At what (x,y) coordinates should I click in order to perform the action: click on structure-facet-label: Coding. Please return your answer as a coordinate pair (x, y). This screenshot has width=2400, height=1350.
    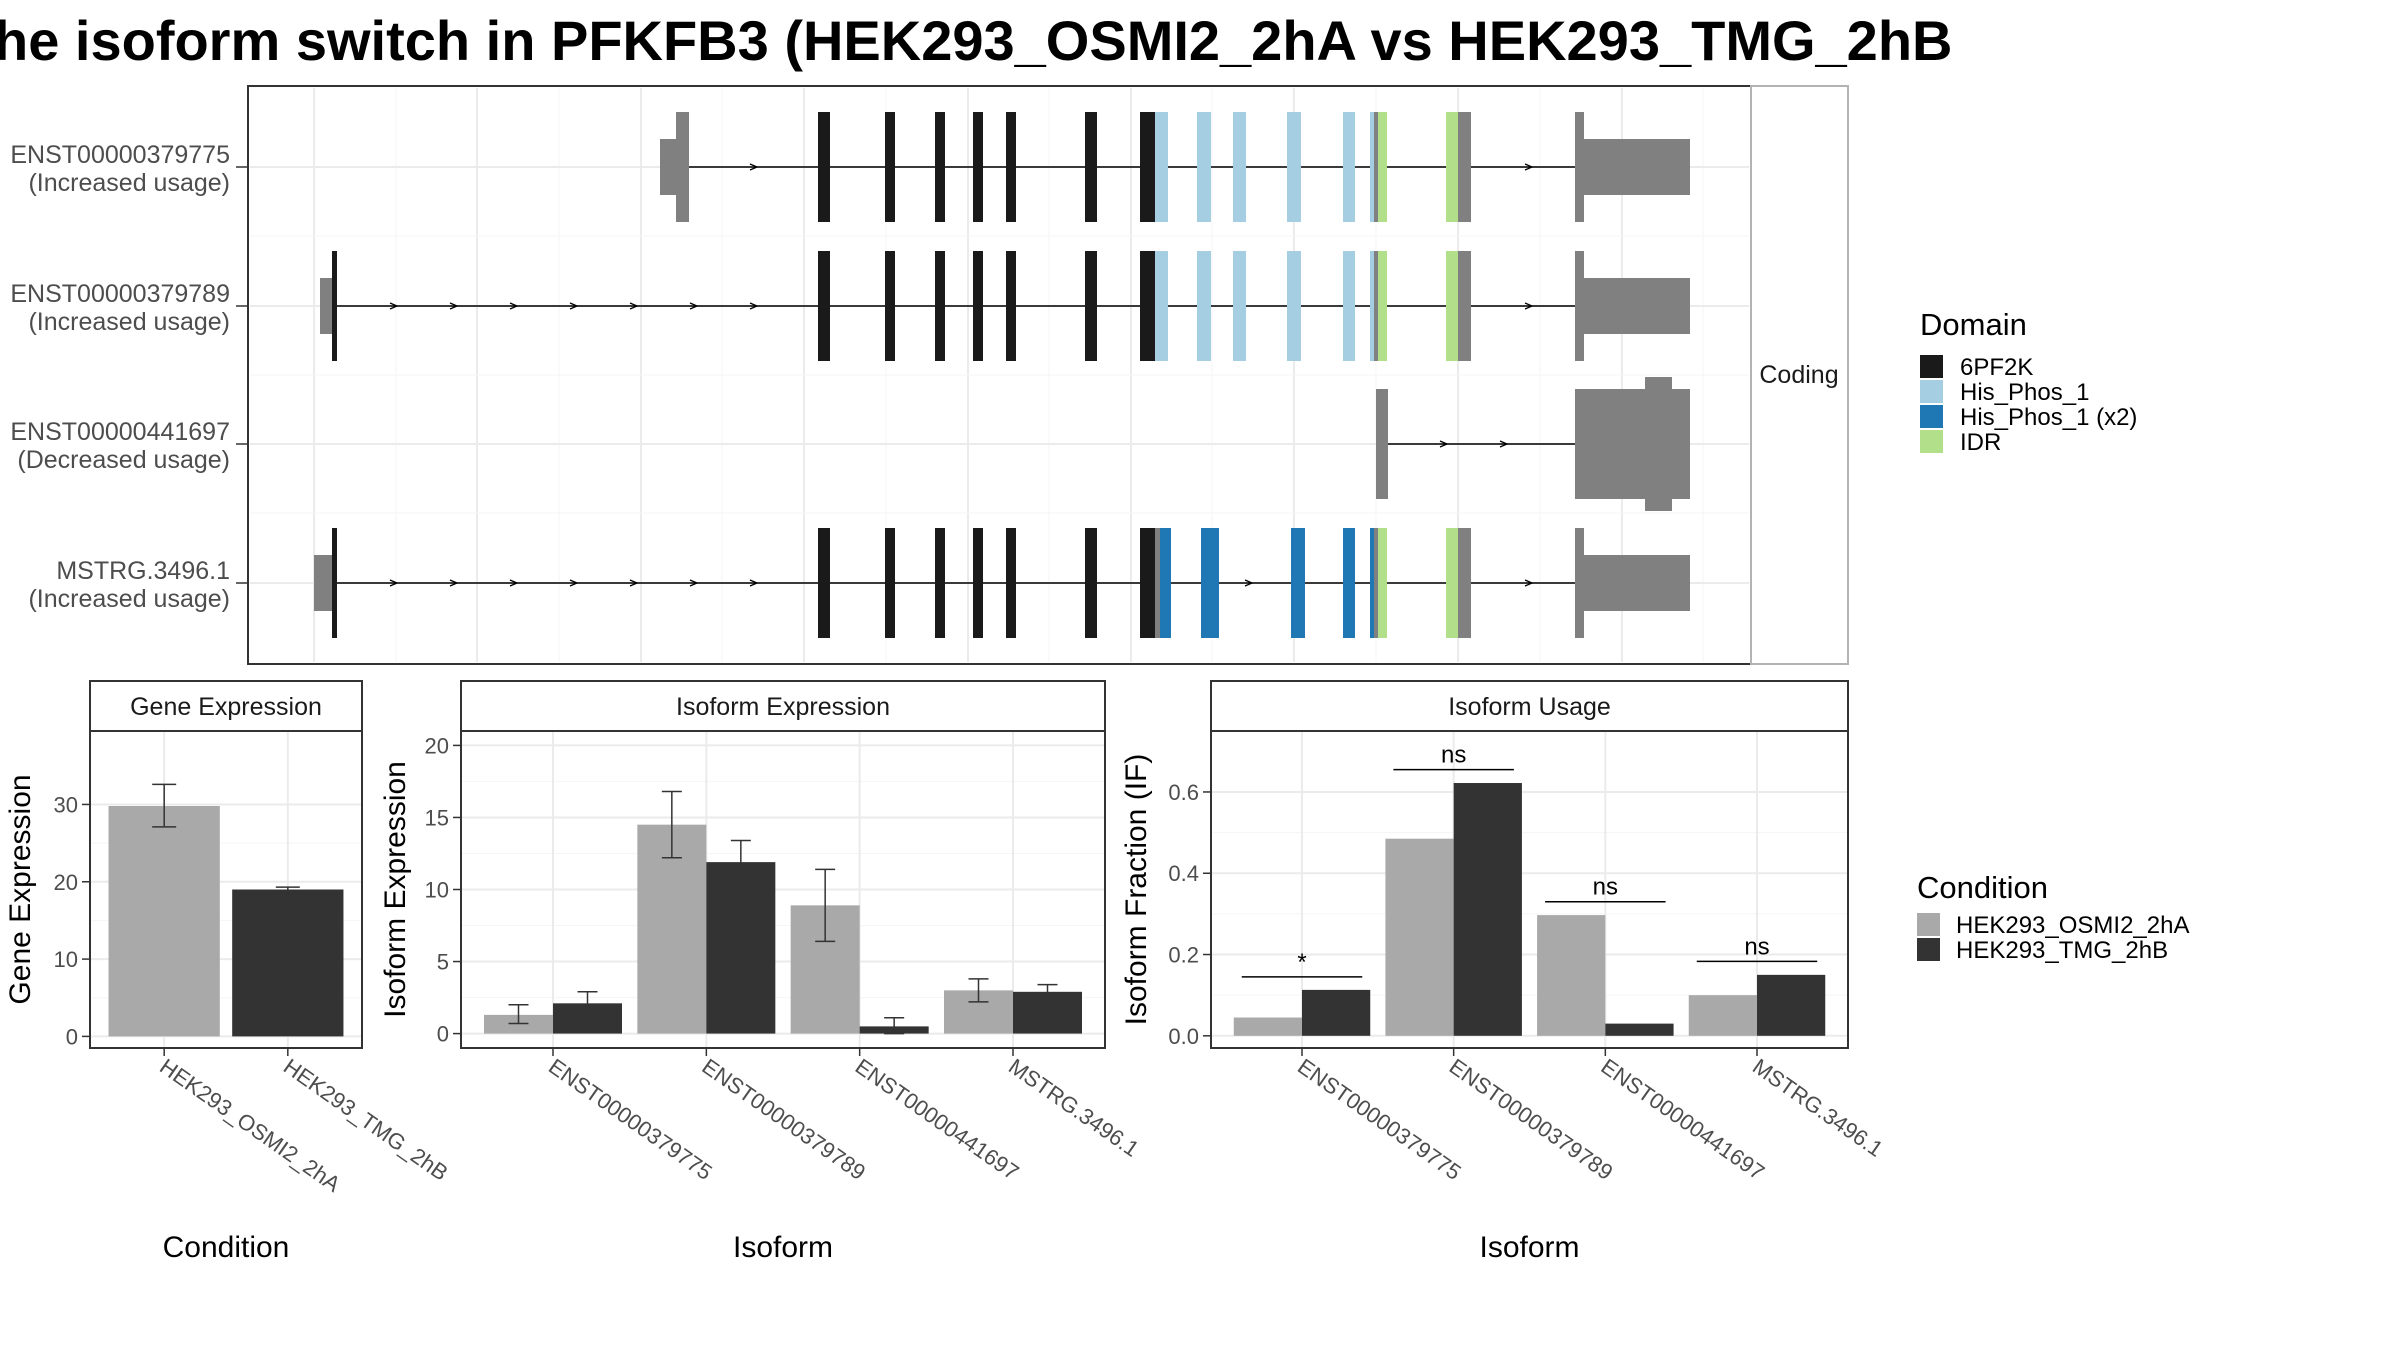
    Looking at the image, I should click on (1798, 375).